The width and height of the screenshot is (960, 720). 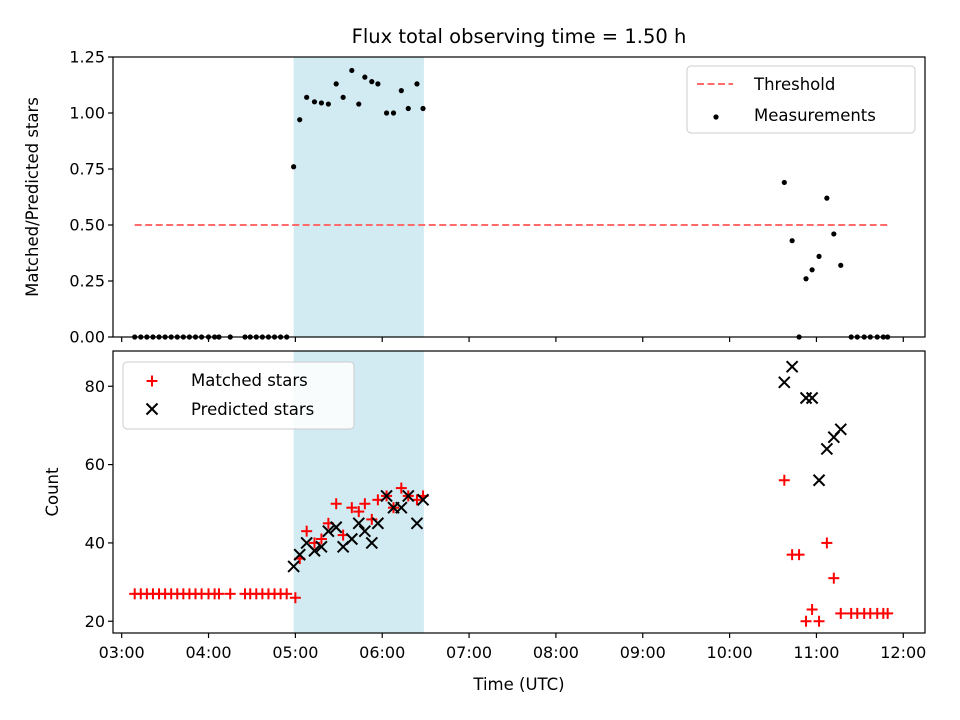 What do you see at coordinates (716, 117) in the screenshot?
I see `legend-measurements-swatch` at bounding box center [716, 117].